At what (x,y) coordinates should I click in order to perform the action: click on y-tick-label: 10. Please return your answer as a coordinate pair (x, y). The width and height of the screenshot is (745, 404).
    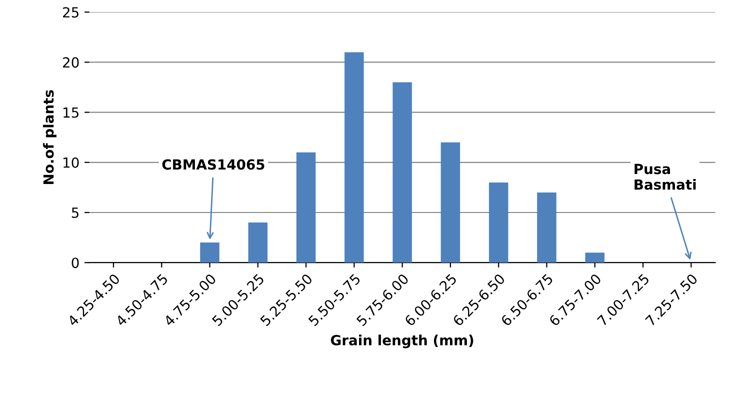
    Looking at the image, I should click on (71, 162).